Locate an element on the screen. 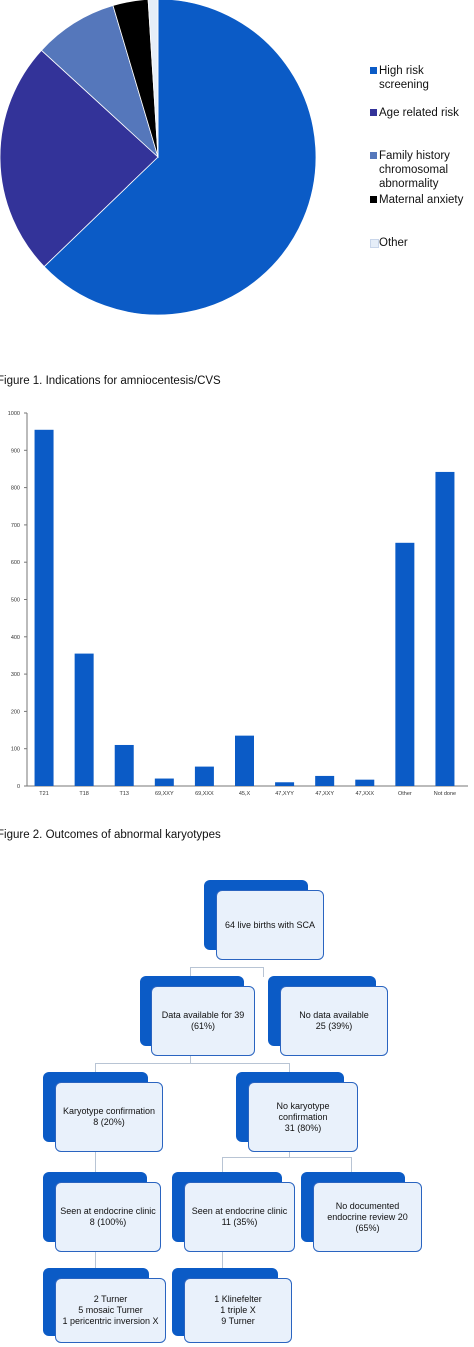 The image size is (474, 1347). x-tick-label: Other is located at coordinates (405, 794).